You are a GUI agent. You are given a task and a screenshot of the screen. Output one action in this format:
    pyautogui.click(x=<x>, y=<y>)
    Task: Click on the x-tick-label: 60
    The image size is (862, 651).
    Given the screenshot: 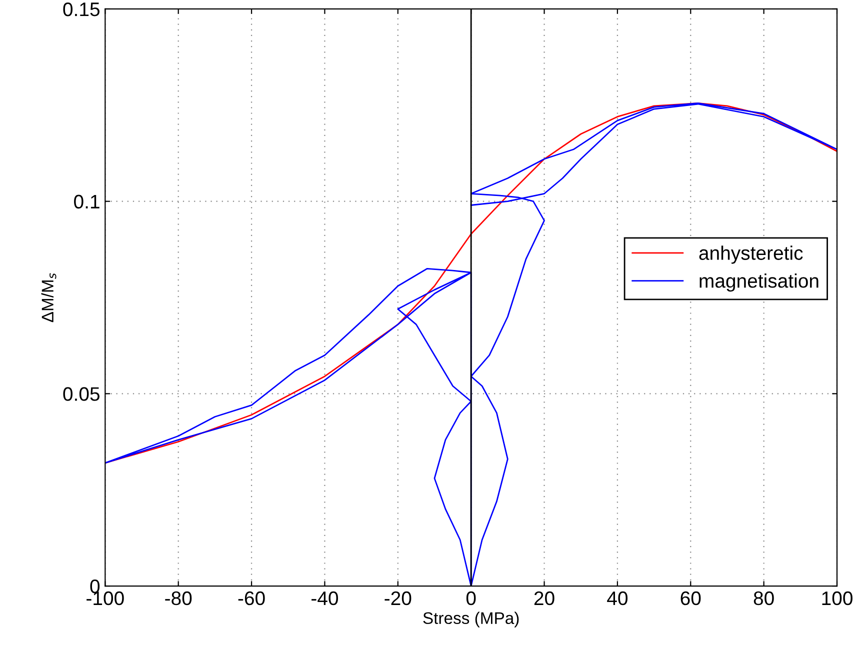 What is the action you would take?
    pyautogui.click(x=690, y=598)
    